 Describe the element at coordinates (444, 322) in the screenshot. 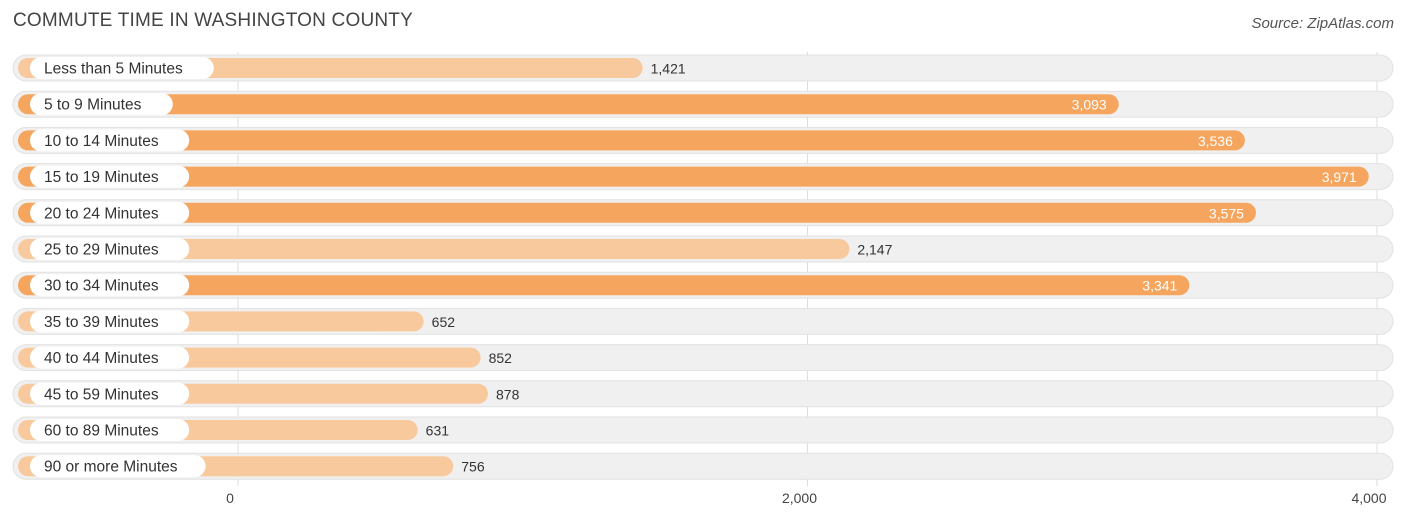

I see `value-label: 652` at that location.